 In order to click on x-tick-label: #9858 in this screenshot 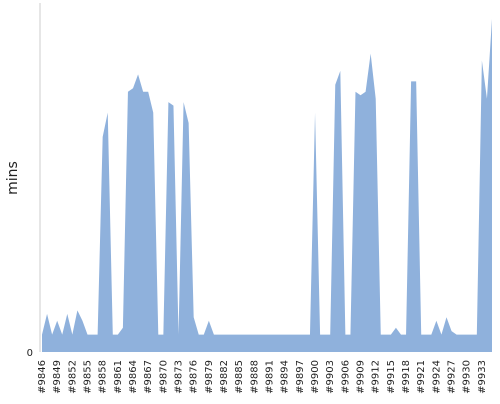, I will do `click(103, 377)`.